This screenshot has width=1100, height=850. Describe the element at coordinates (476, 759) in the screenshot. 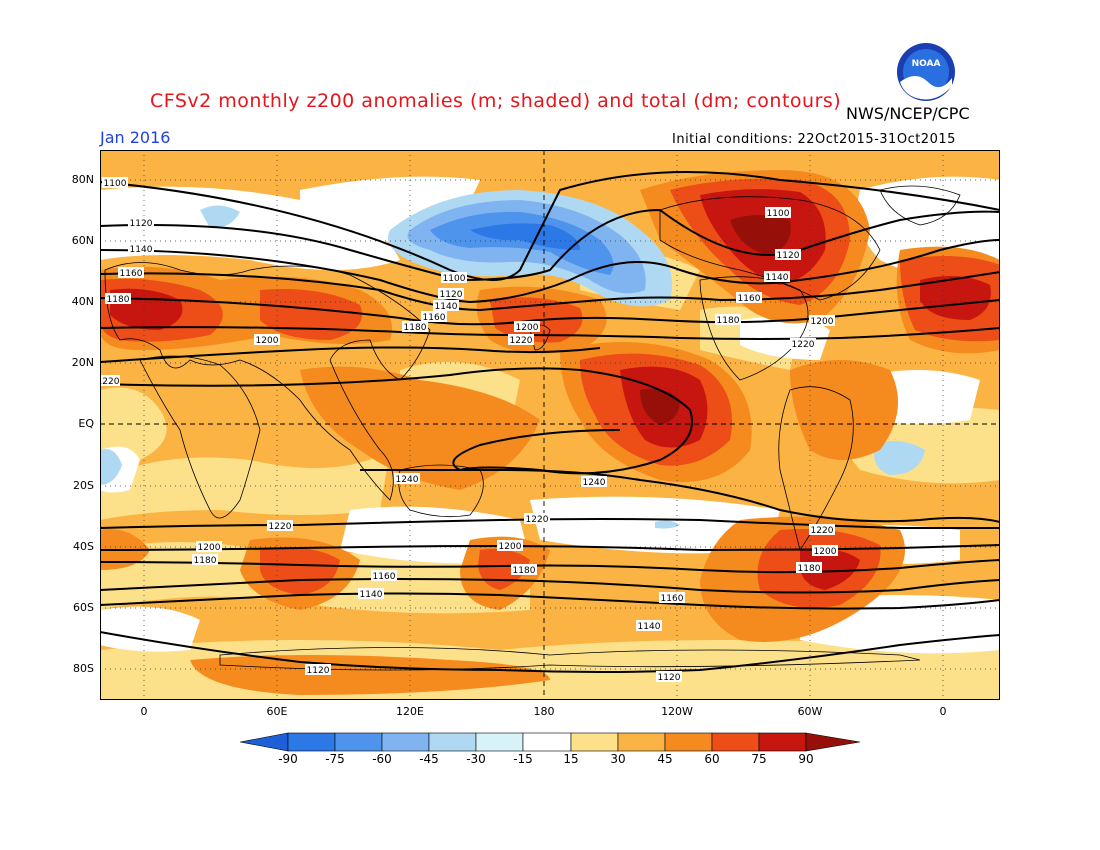

I see `colorbar-label: -30` at that location.